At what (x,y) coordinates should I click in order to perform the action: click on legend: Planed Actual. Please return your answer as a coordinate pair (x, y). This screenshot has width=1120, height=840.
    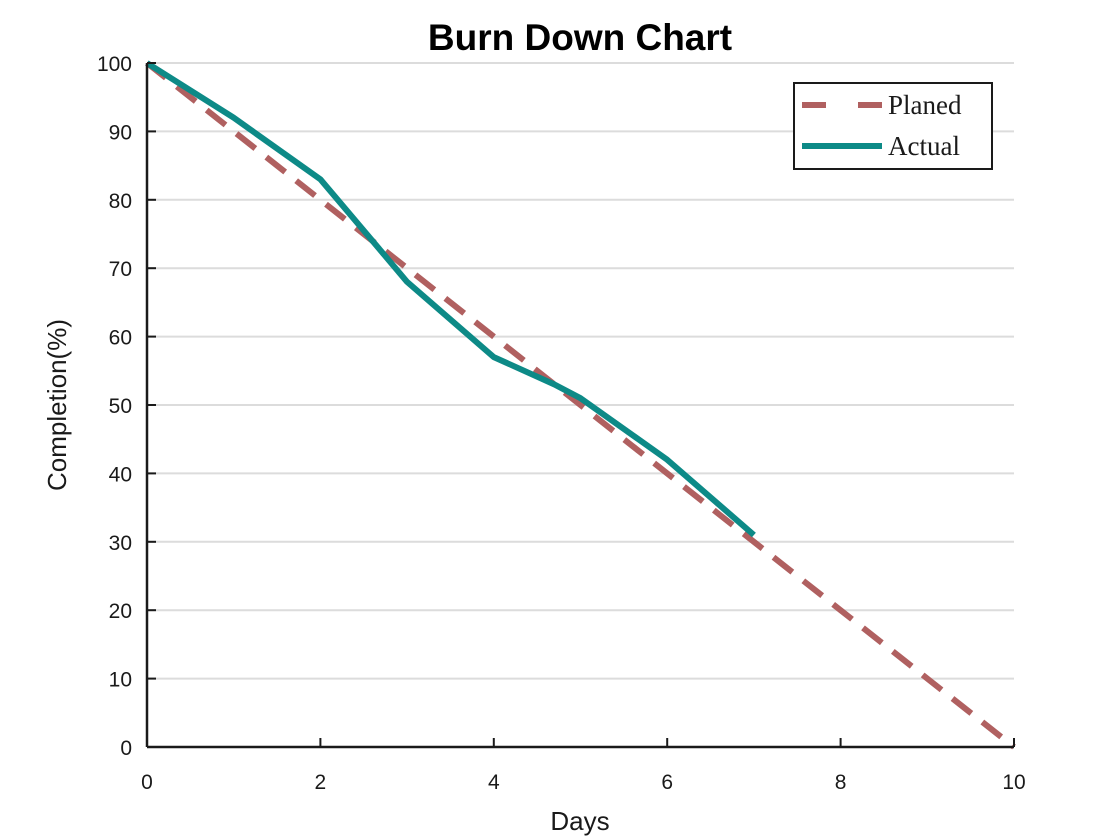
    Looking at the image, I should click on (893, 126).